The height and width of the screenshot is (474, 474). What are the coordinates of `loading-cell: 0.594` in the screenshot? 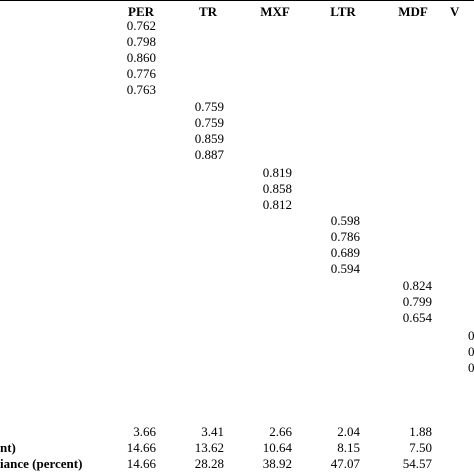 It's located at (345, 268).